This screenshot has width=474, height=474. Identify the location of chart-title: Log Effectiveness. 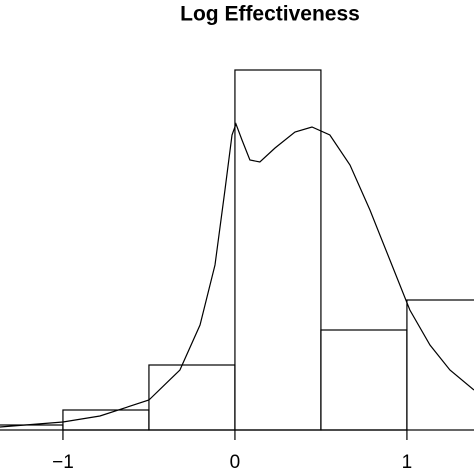
(270, 14).